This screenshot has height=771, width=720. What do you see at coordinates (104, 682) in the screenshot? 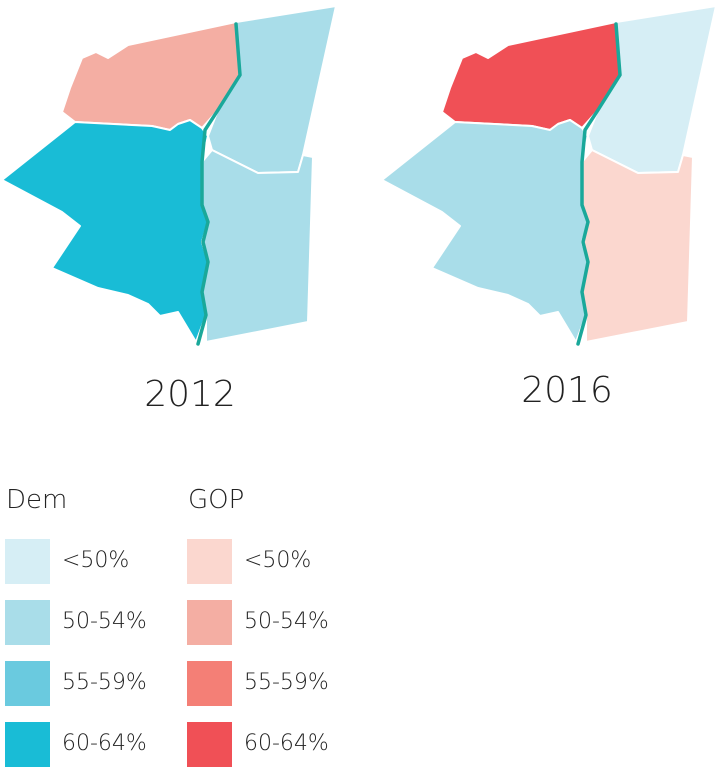
I see `legend-label-dem-3: 55-59%` at bounding box center [104, 682].